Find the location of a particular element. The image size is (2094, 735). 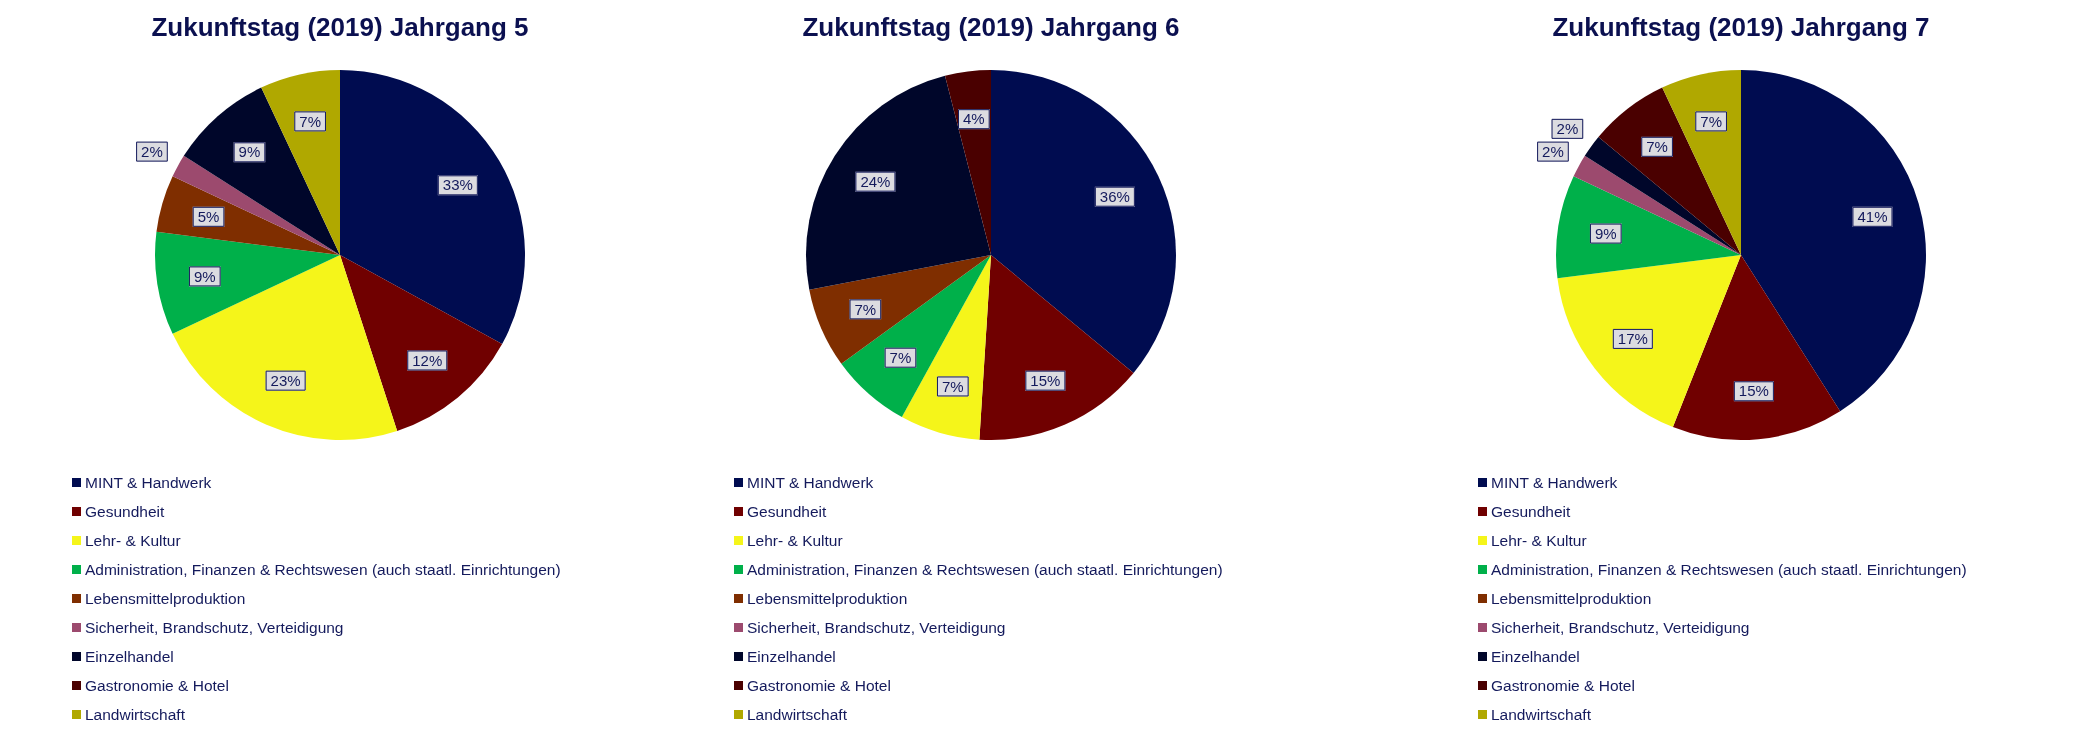

data-label: 24% is located at coordinates (875, 181).